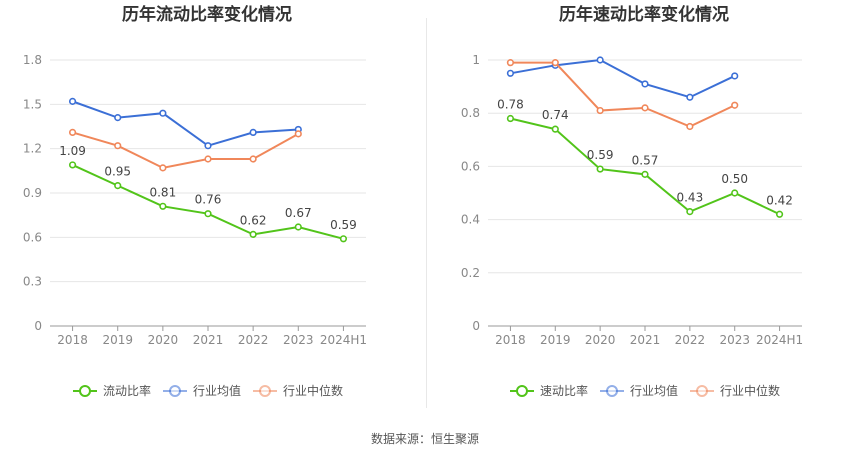 This screenshot has height=459, width=850. I want to click on data-label: 0.50, so click(734, 179).